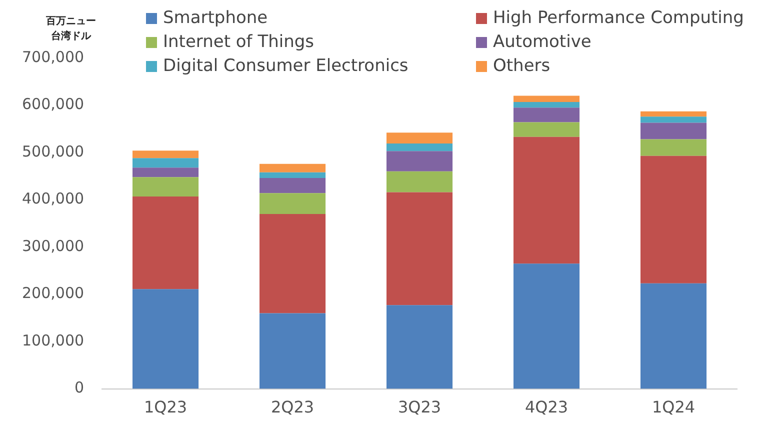  What do you see at coordinates (215, 18) in the screenshot?
I see `legend-label: Smartphone` at bounding box center [215, 18].